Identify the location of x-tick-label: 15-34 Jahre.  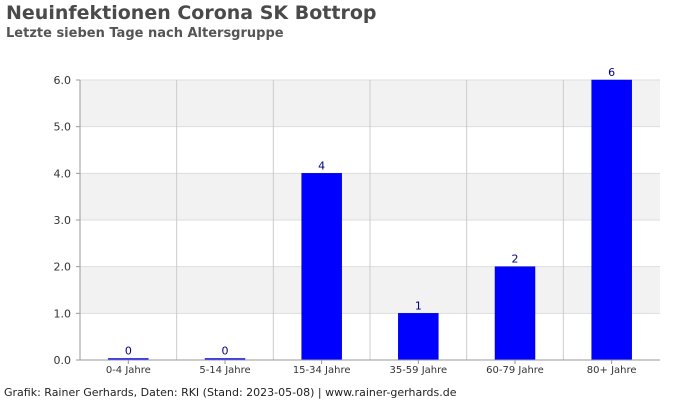
(322, 370).